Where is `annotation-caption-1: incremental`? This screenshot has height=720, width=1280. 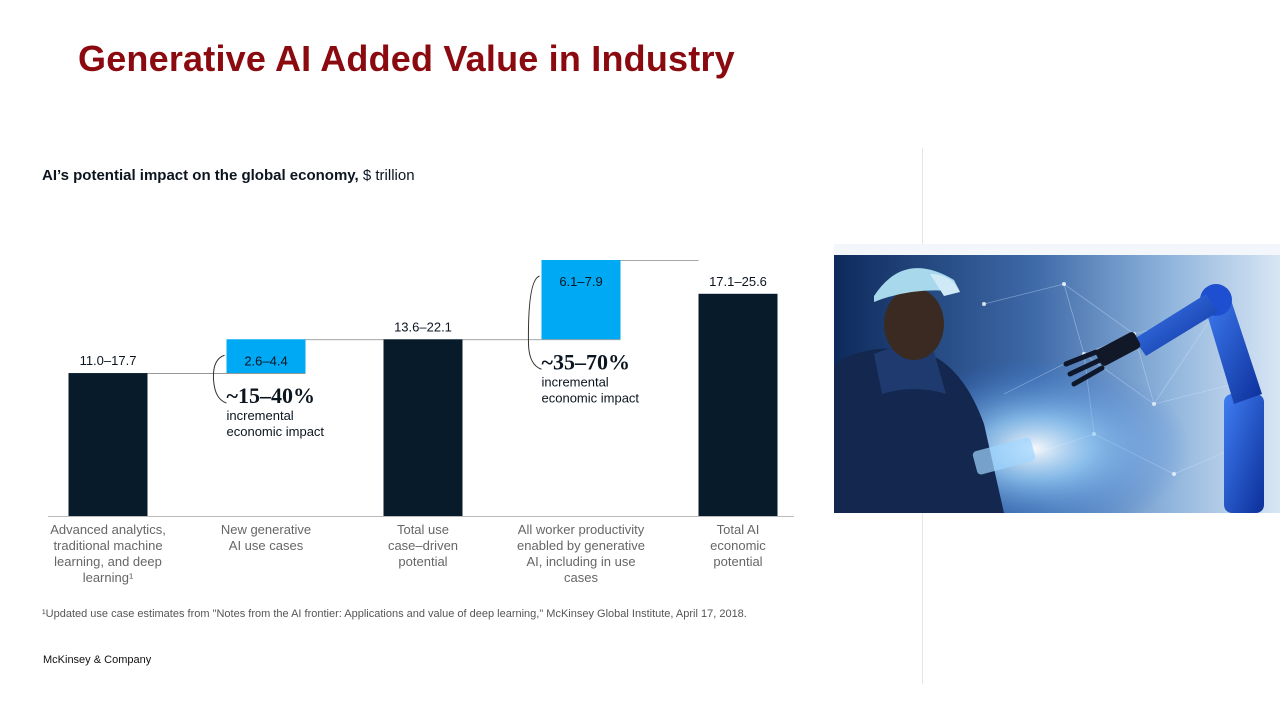 annotation-caption-1: incremental is located at coordinates (260, 415).